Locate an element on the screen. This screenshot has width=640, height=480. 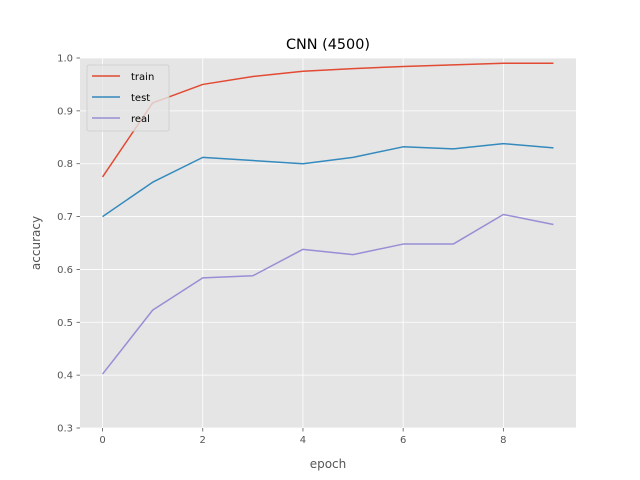
y-tick-label: 0.8 is located at coordinates (65, 164).